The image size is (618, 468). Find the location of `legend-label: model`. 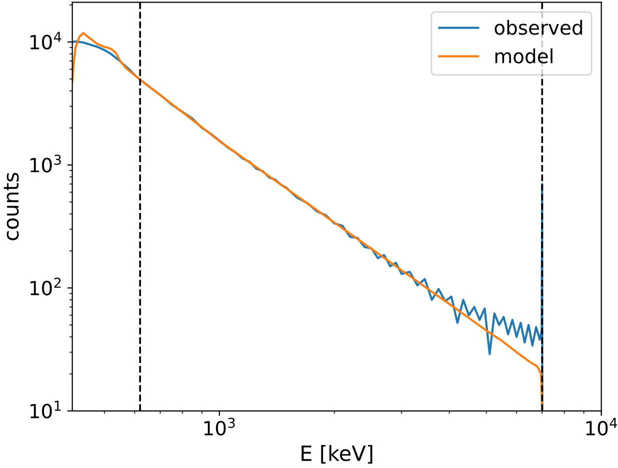

legend-label: model is located at coordinates (523, 56).